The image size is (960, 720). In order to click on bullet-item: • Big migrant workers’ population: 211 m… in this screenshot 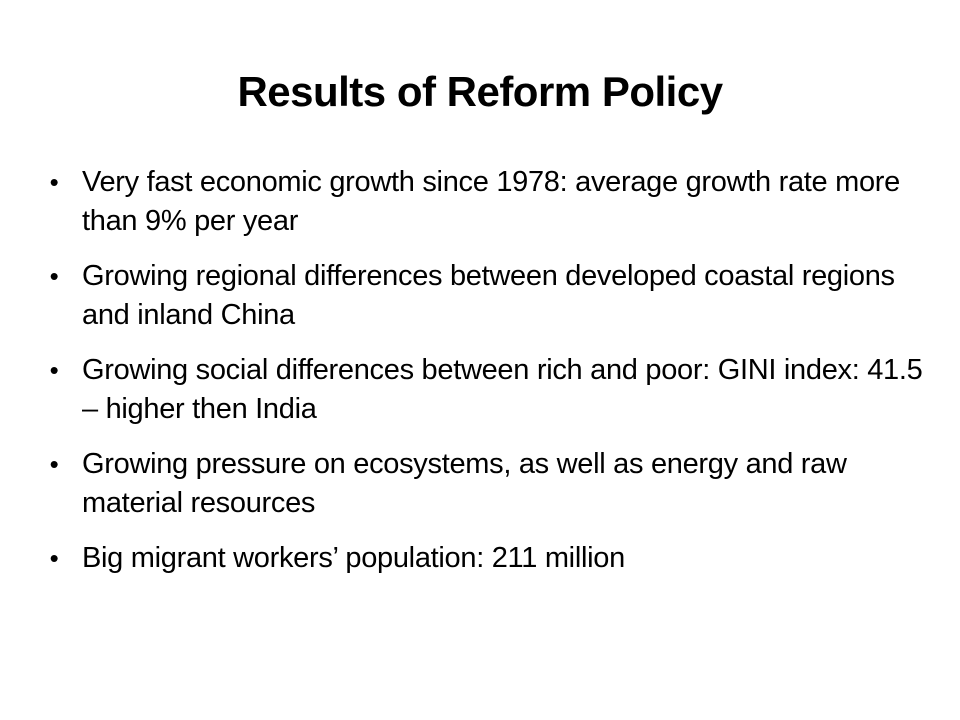, I will do `click(484, 558)`.